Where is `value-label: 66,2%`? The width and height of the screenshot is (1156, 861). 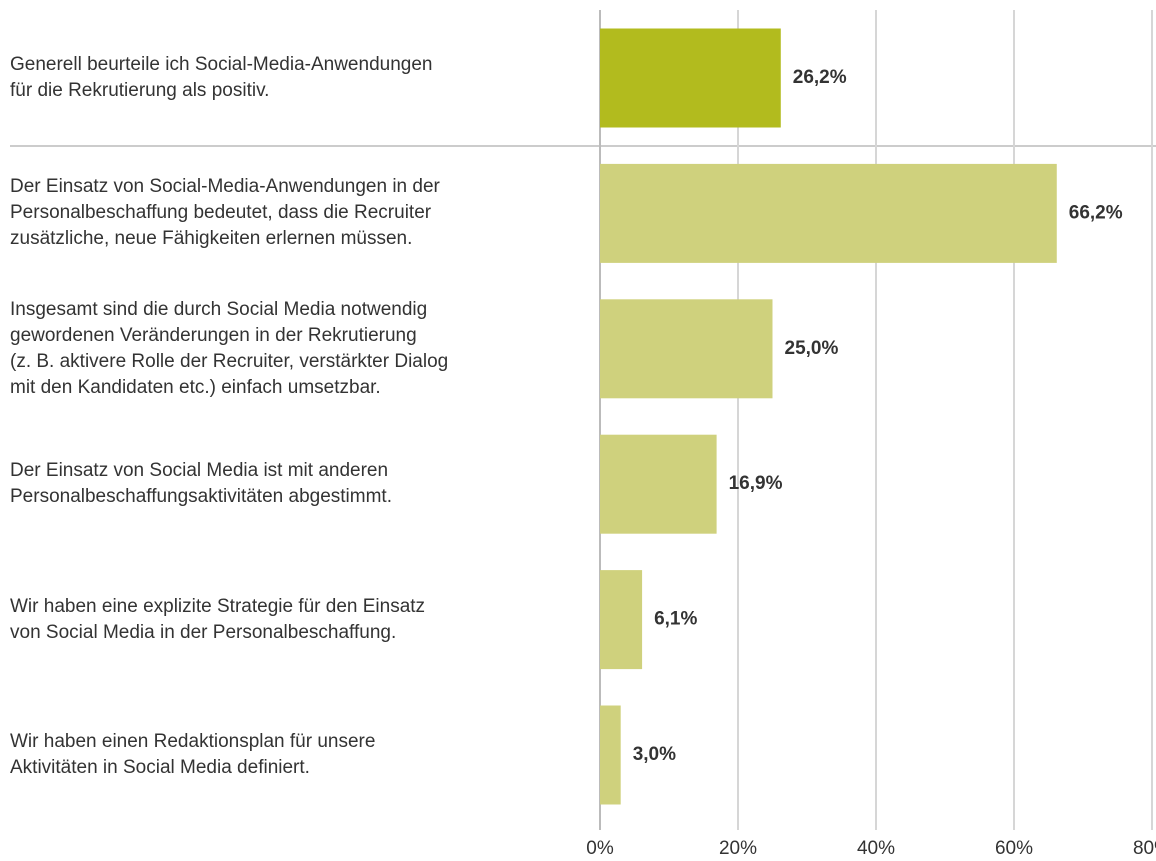 value-label: 66,2% is located at coordinates (1096, 212).